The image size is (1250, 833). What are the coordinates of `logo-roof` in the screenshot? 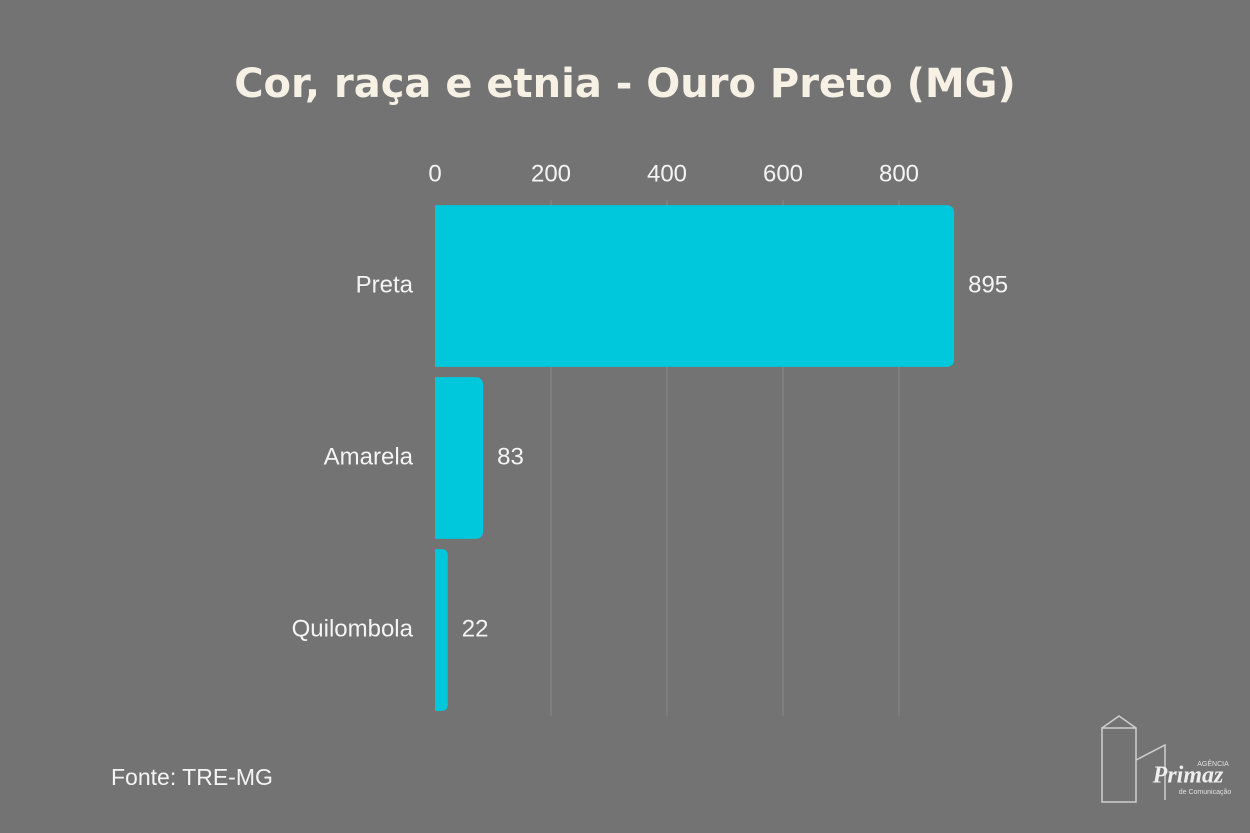 It's located at (1133, 757).